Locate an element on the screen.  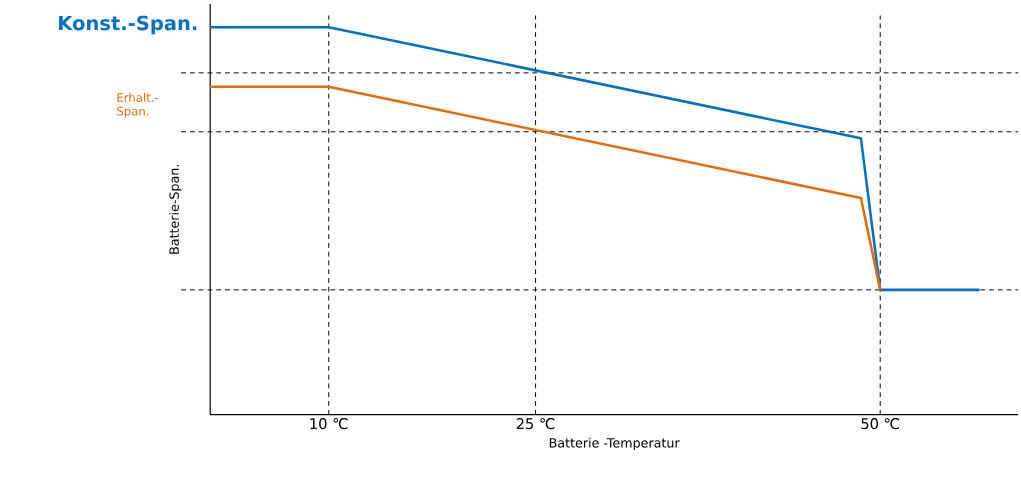
x-tick-label: 50 ℃ is located at coordinates (880, 424).